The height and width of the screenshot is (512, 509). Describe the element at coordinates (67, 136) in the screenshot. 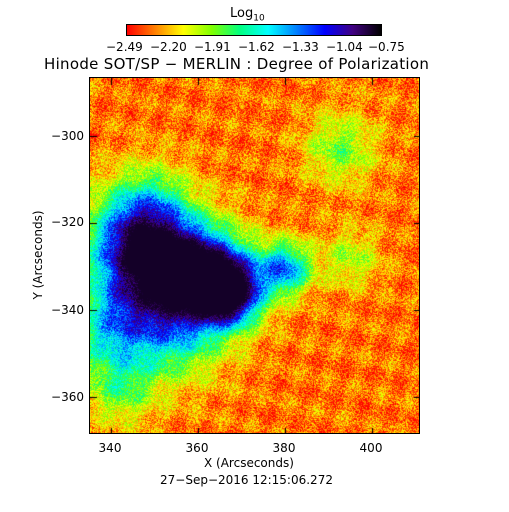

I see `y-tick-label: −300` at that location.